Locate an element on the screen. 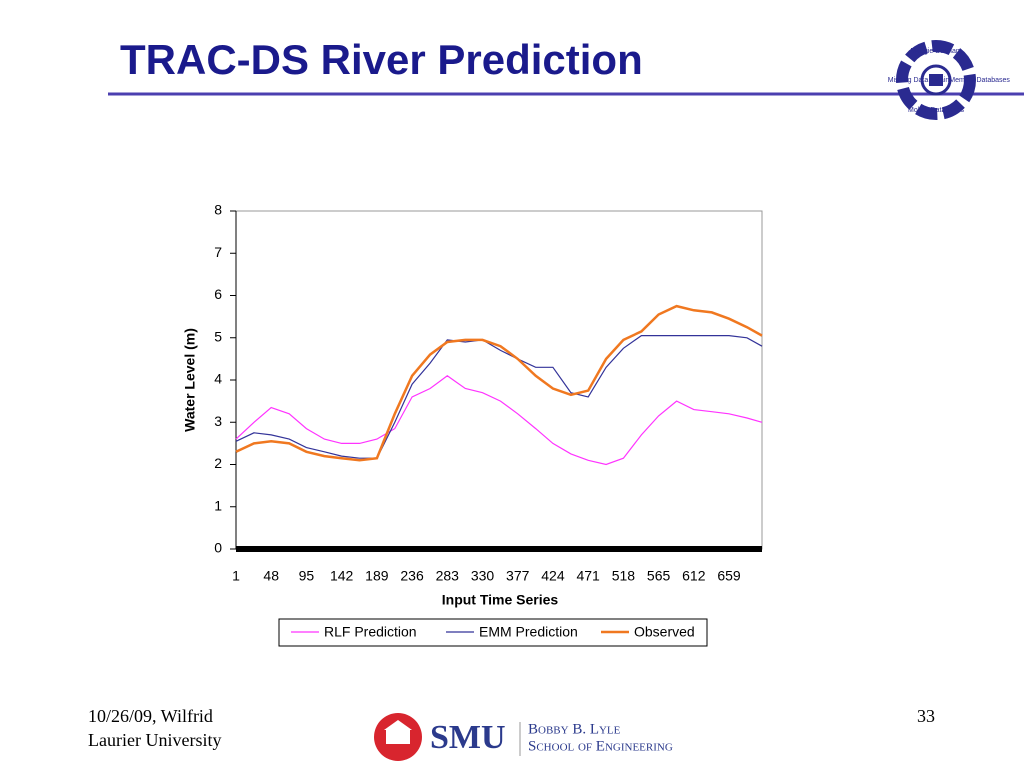 This screenshot has width=1024, height=768. school-text: School of Engineering is located at coordinates (600, 746).